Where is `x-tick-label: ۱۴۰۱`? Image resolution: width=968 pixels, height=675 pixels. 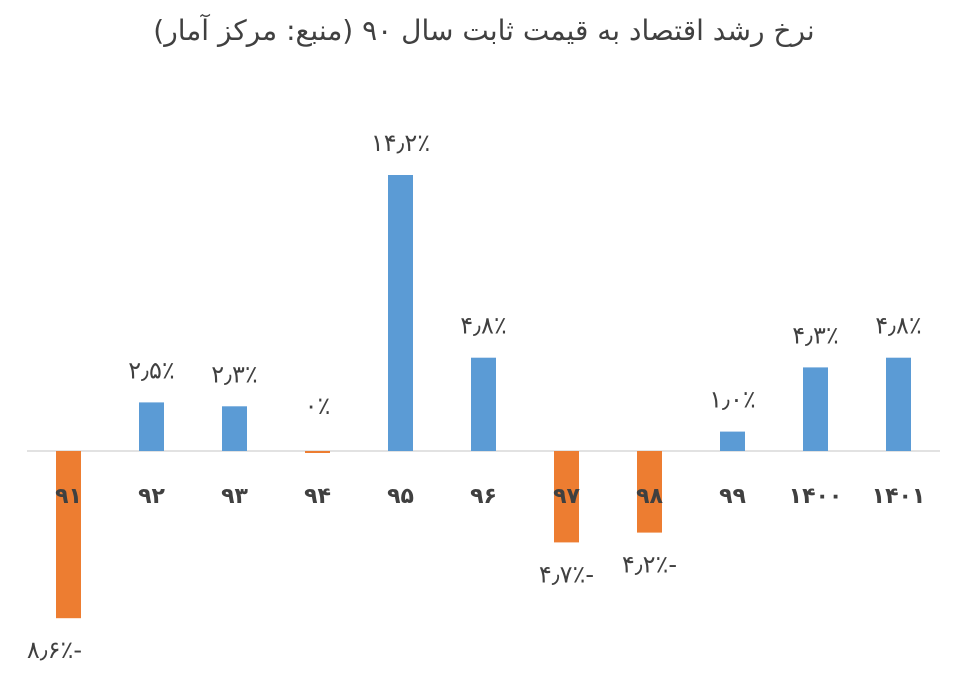
x-tick-label: ۱۴۰۱ is located at coordinates (899, 496).